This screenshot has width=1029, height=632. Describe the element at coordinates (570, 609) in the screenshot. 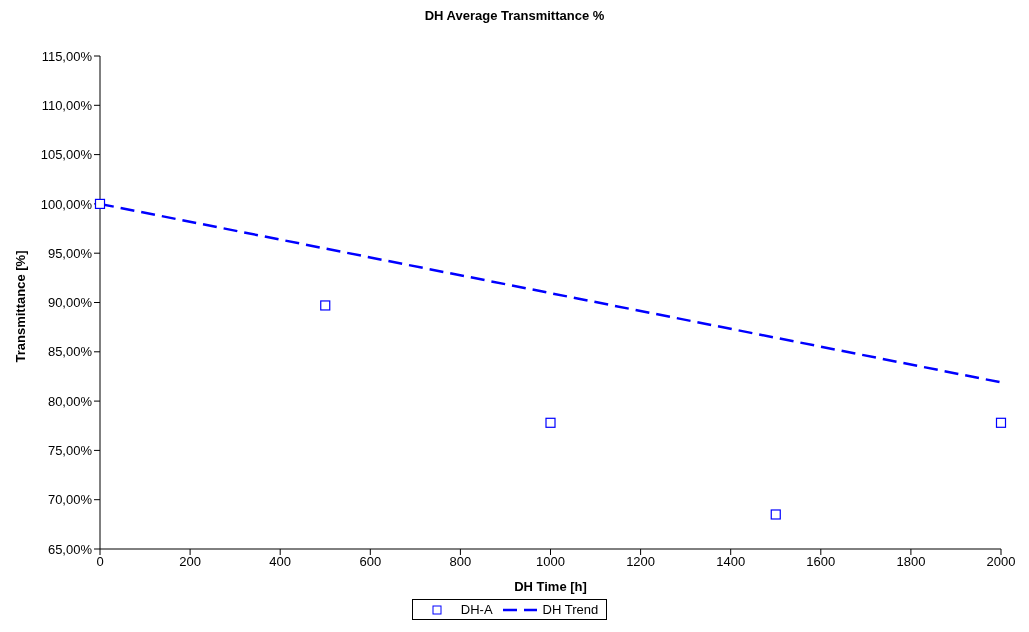

I see `legend-label: DH Trend` at that location.